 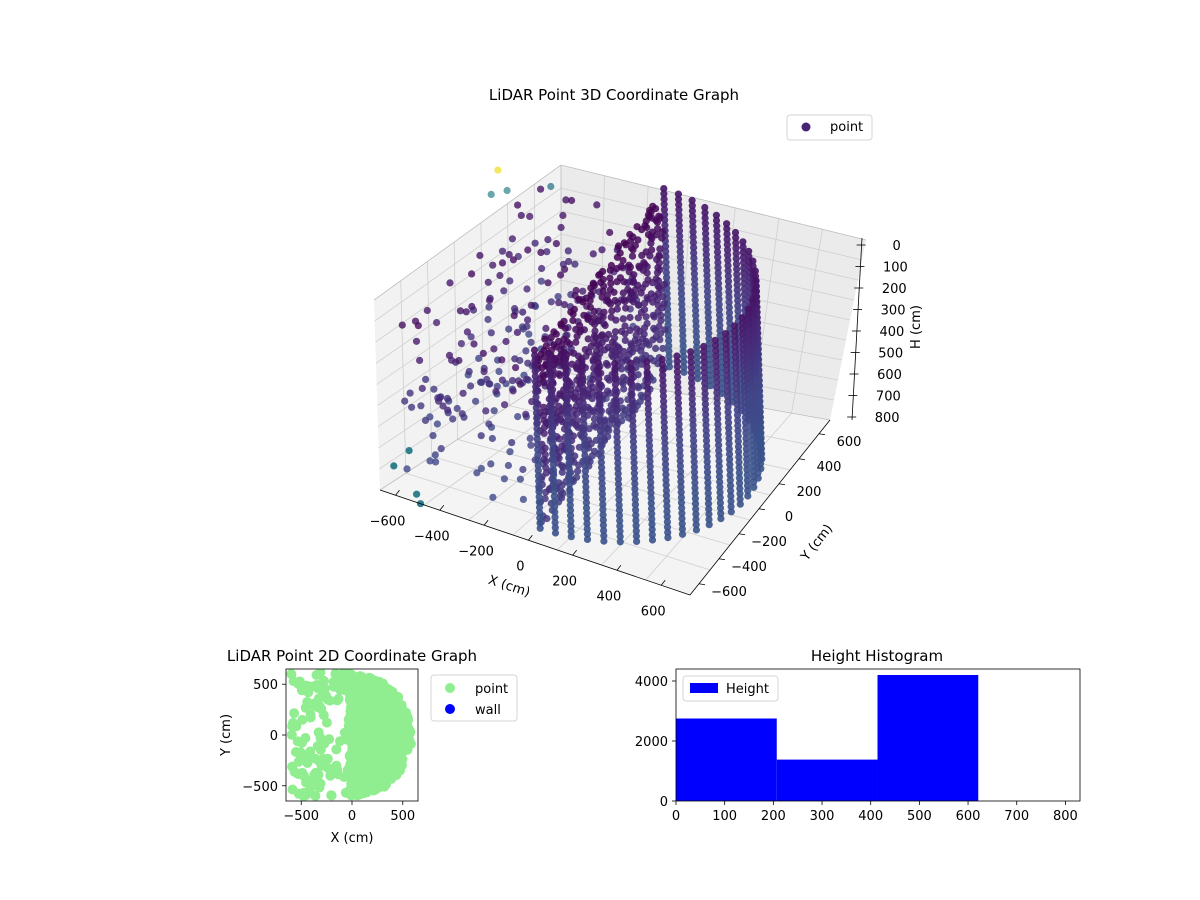 I want to click on x-axis-label-3d: X (cm), so click(x=509, y=587).